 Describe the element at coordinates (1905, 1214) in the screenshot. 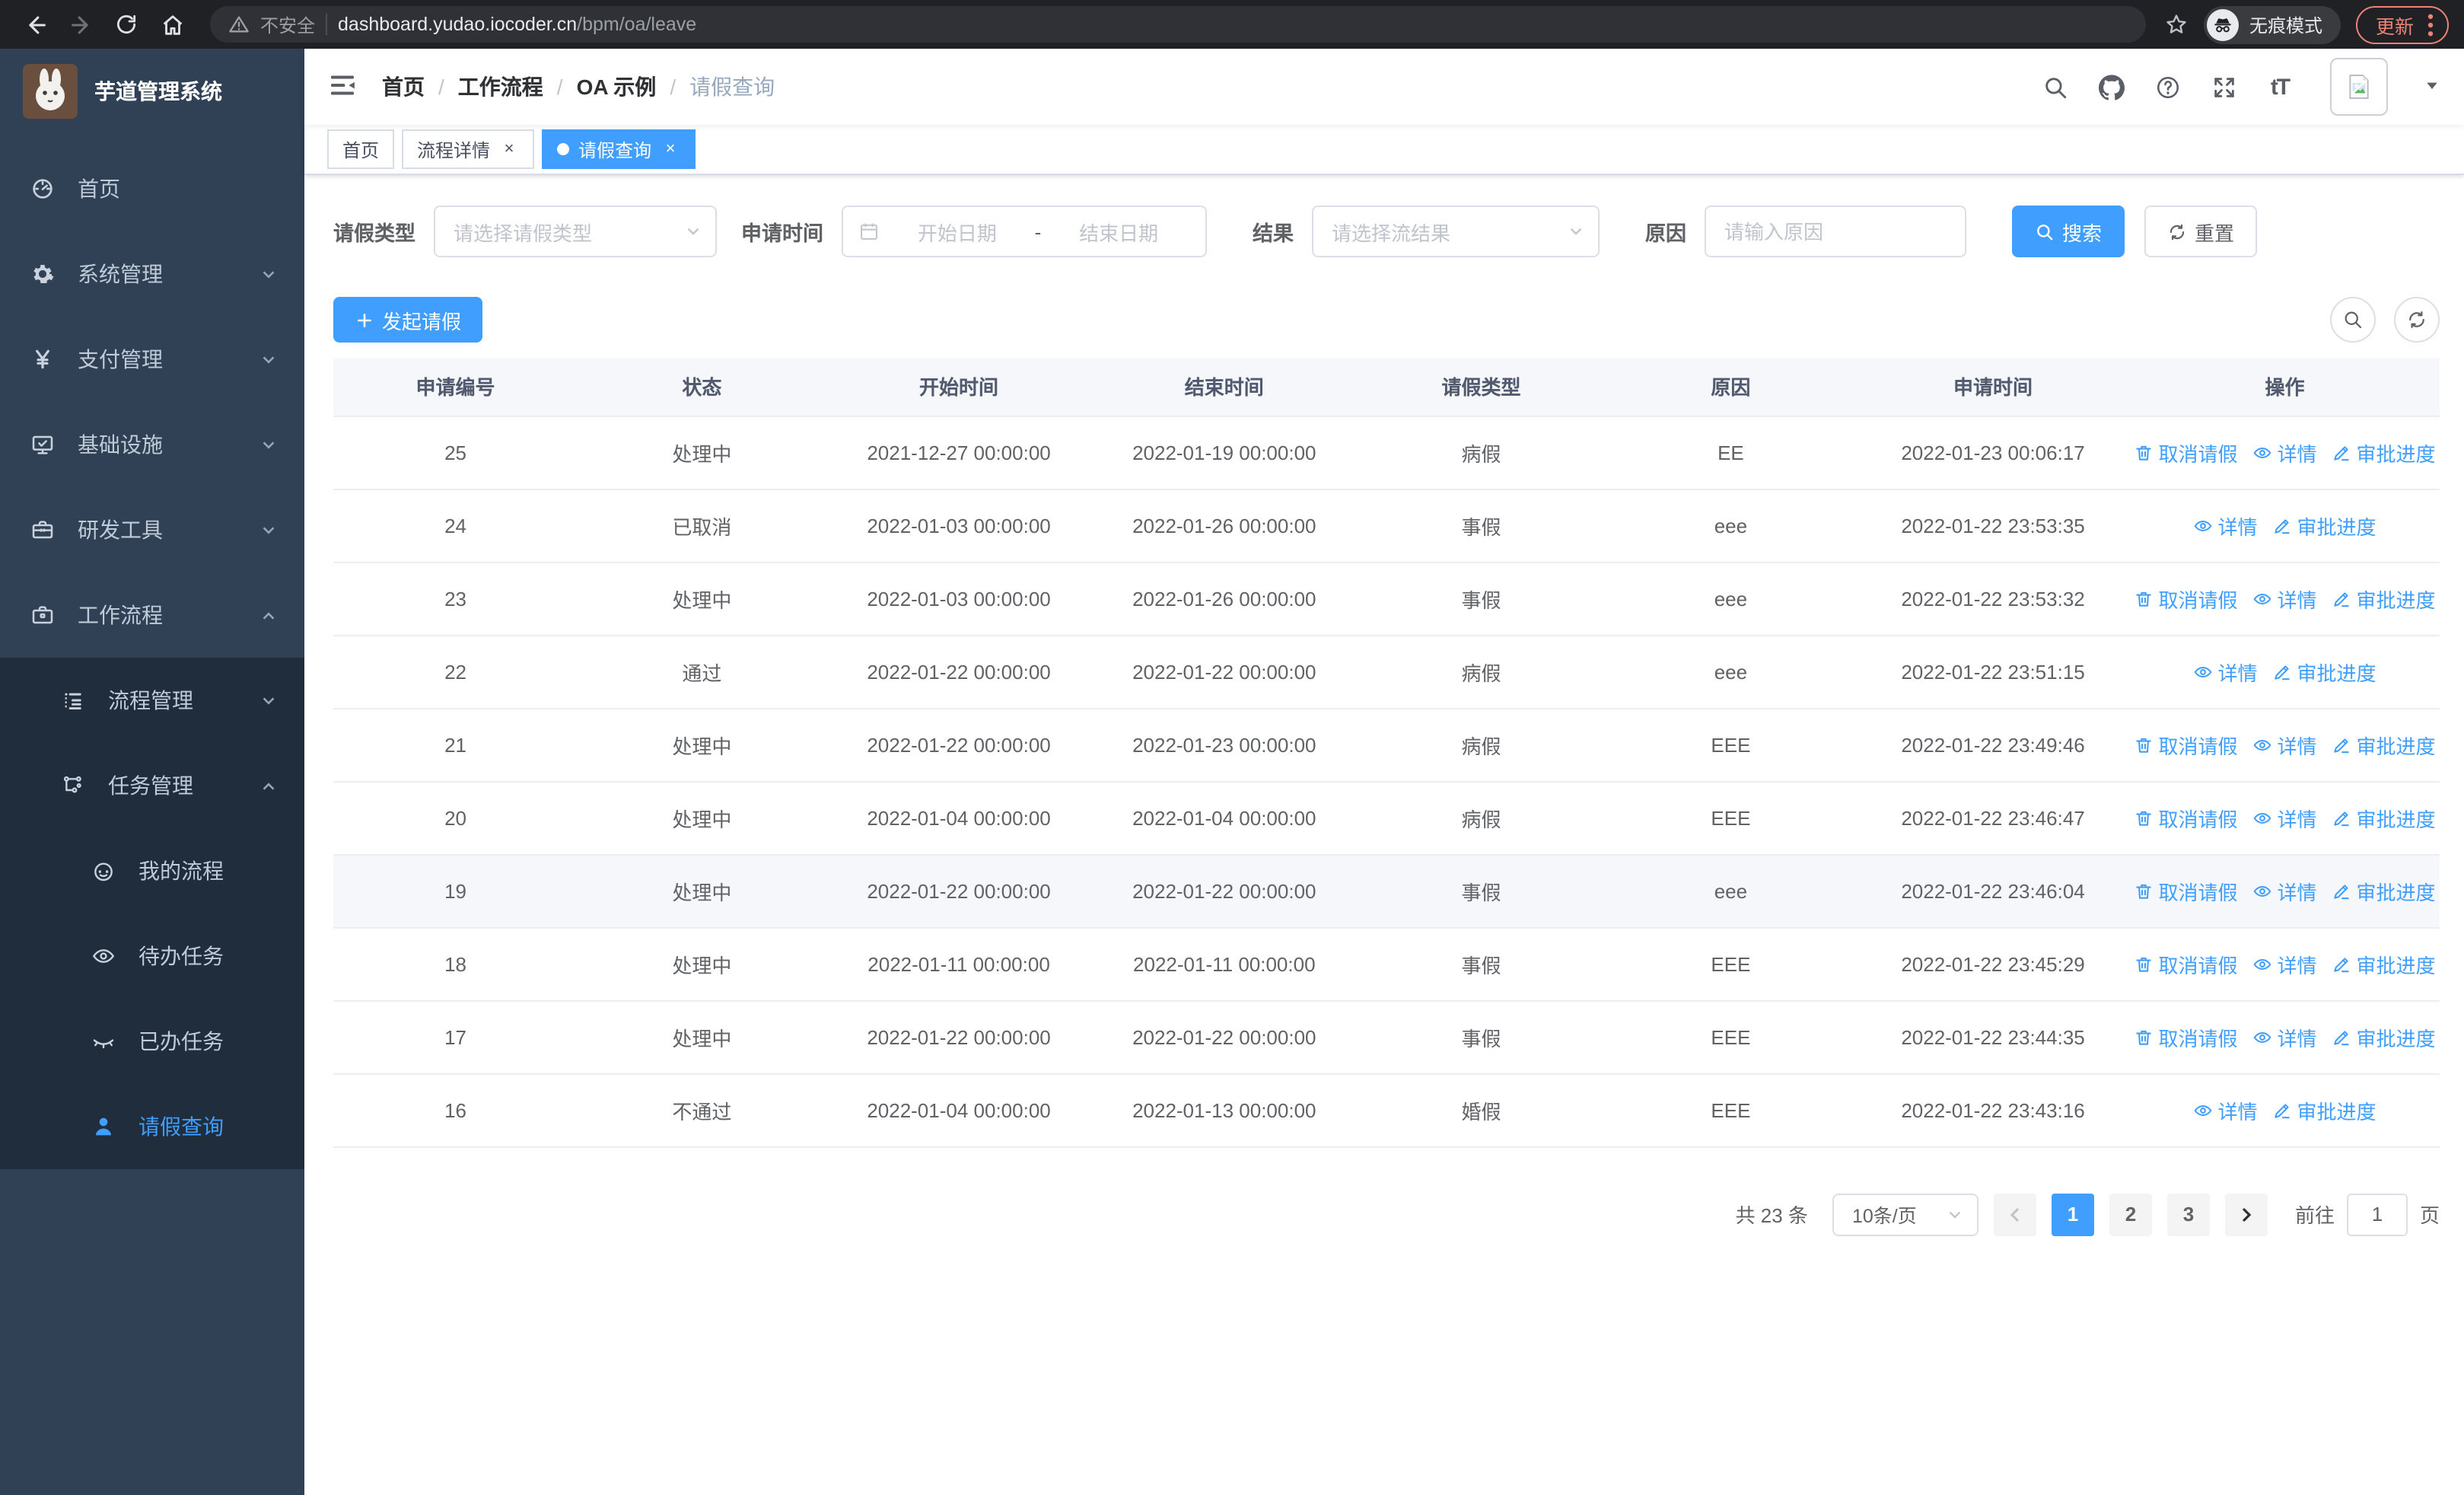

I see `page-size-select: 10条/页` at that location.